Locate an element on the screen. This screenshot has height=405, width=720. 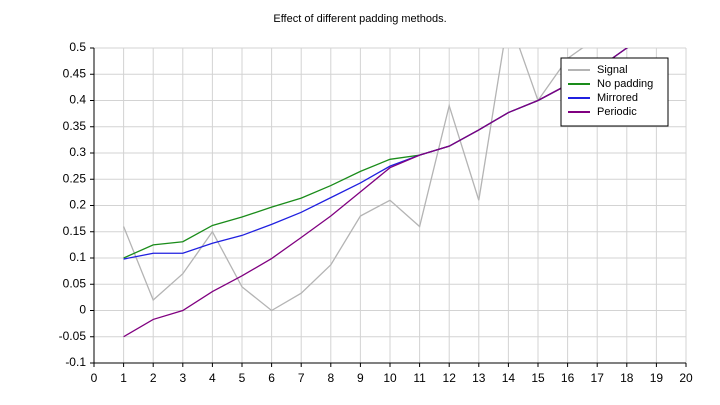
x-tick-label: 9 is located at coordinates (360, 378).